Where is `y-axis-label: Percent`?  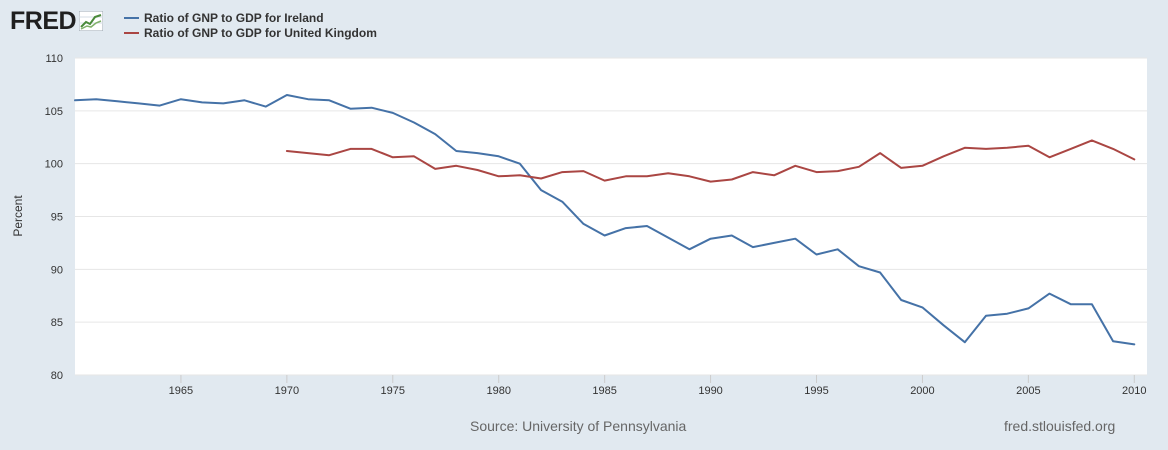 y-axis-label: Percent is located at coordinates (18, 216).